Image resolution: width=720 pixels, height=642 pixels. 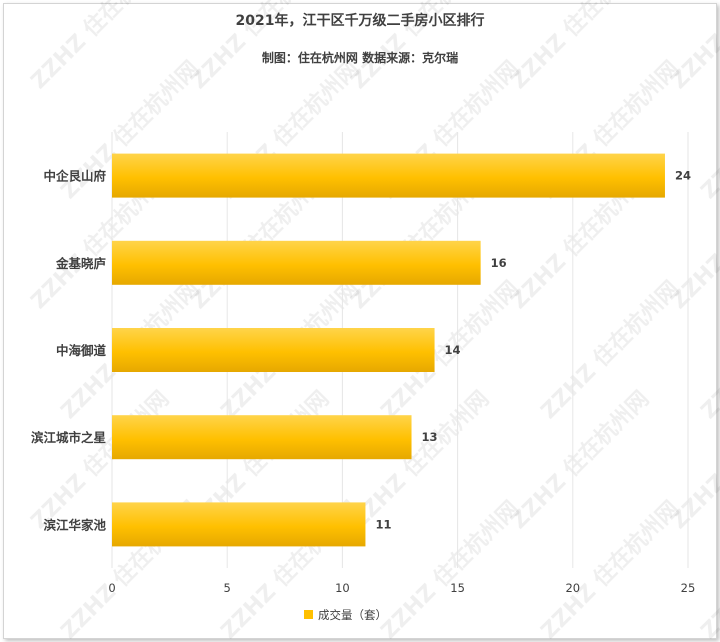 What do you see at coordinates (499, 263) in the screenshot?
I see `data-label: 16` at bounding box center [499, 263].